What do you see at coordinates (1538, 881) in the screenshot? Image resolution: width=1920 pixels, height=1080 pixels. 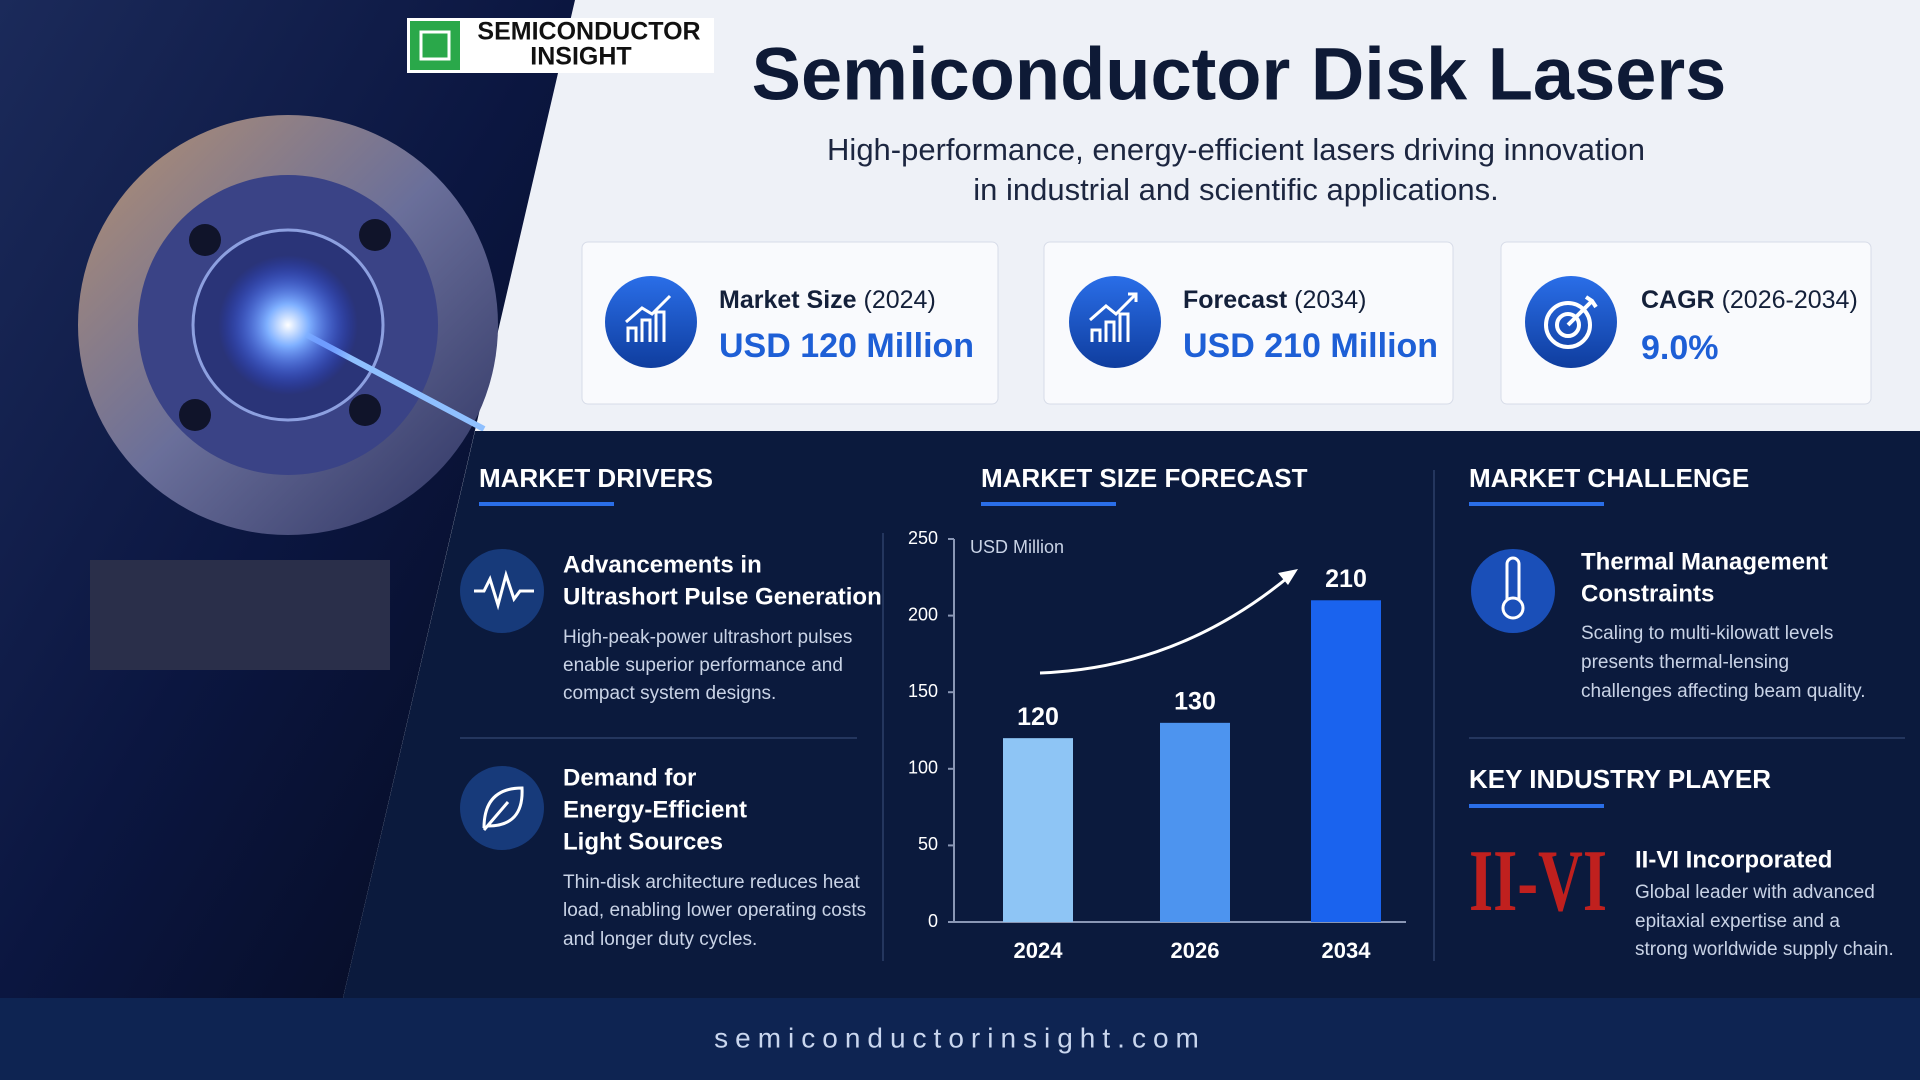 I see `company-logo: II-VI` at bounding box center [1538, 881].